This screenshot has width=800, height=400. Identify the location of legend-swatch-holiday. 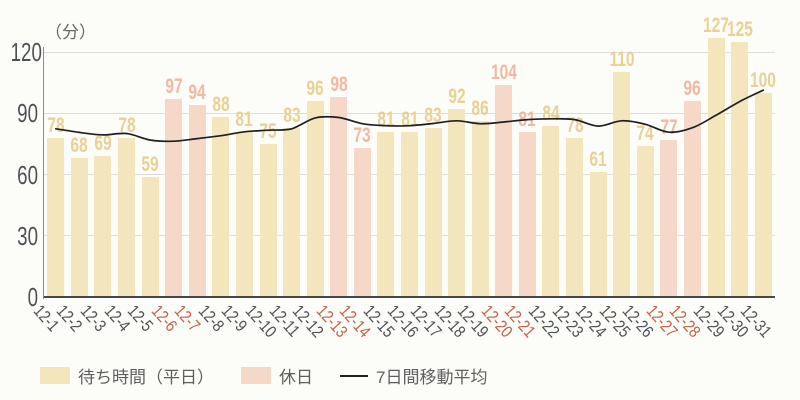
(256, 375).